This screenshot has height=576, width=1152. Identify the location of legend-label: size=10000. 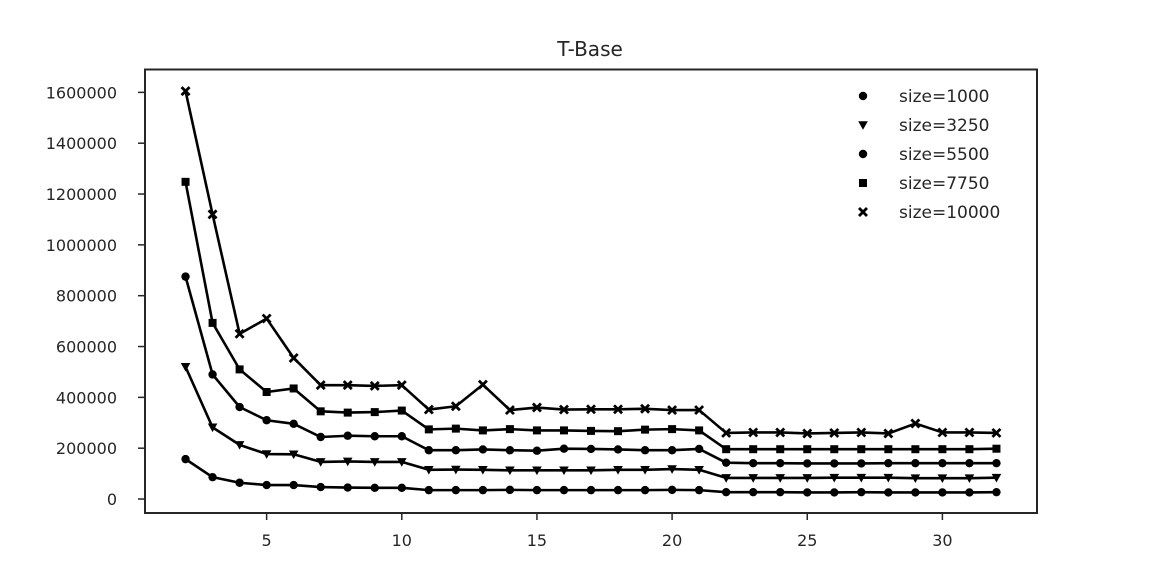
(949, 213).